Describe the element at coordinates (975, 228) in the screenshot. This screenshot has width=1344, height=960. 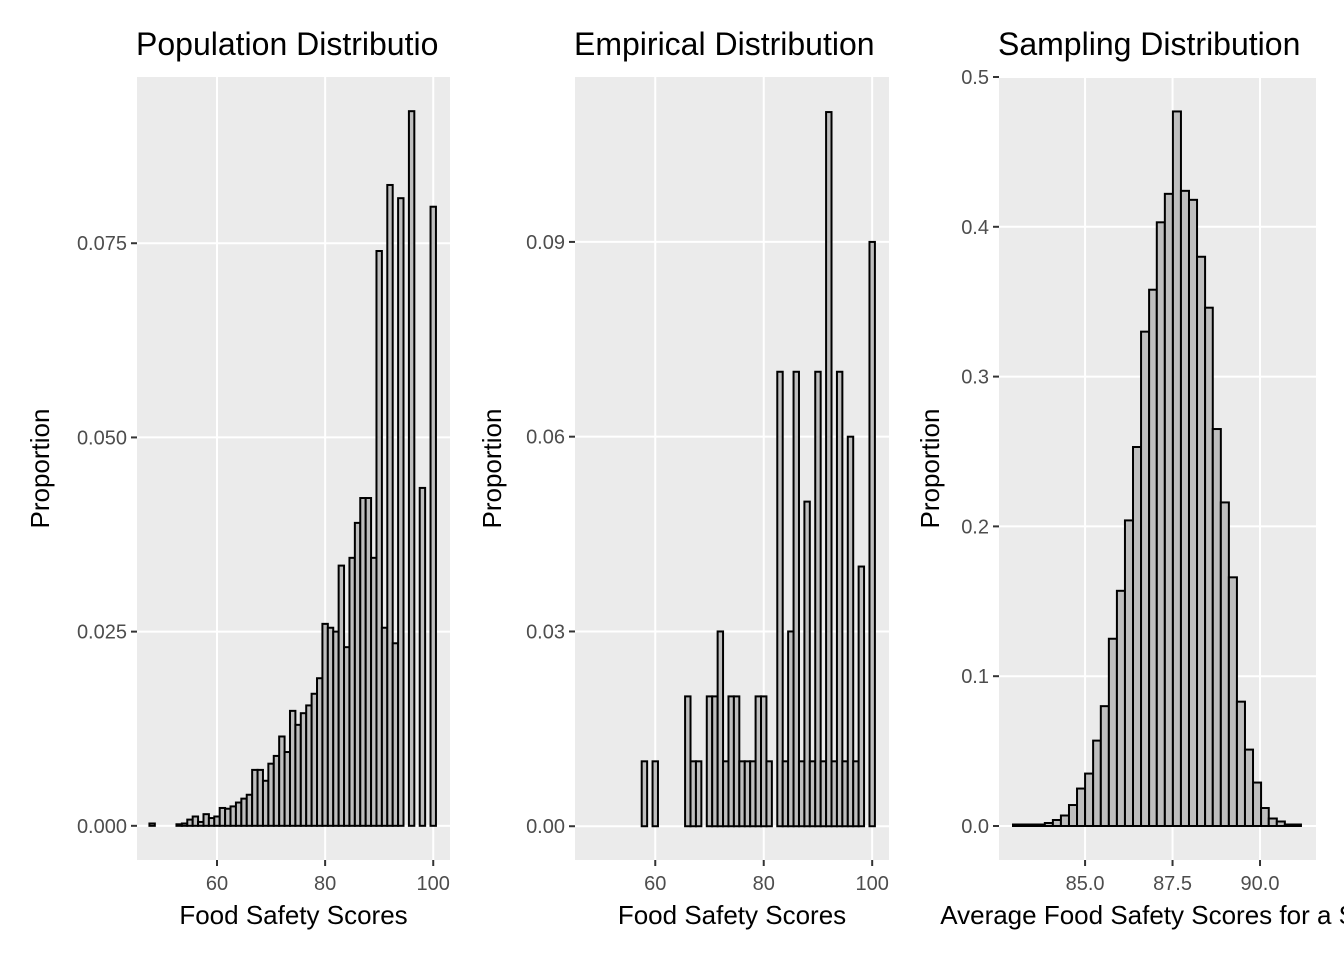
I see `y-tick-label: 0.4` at that location.